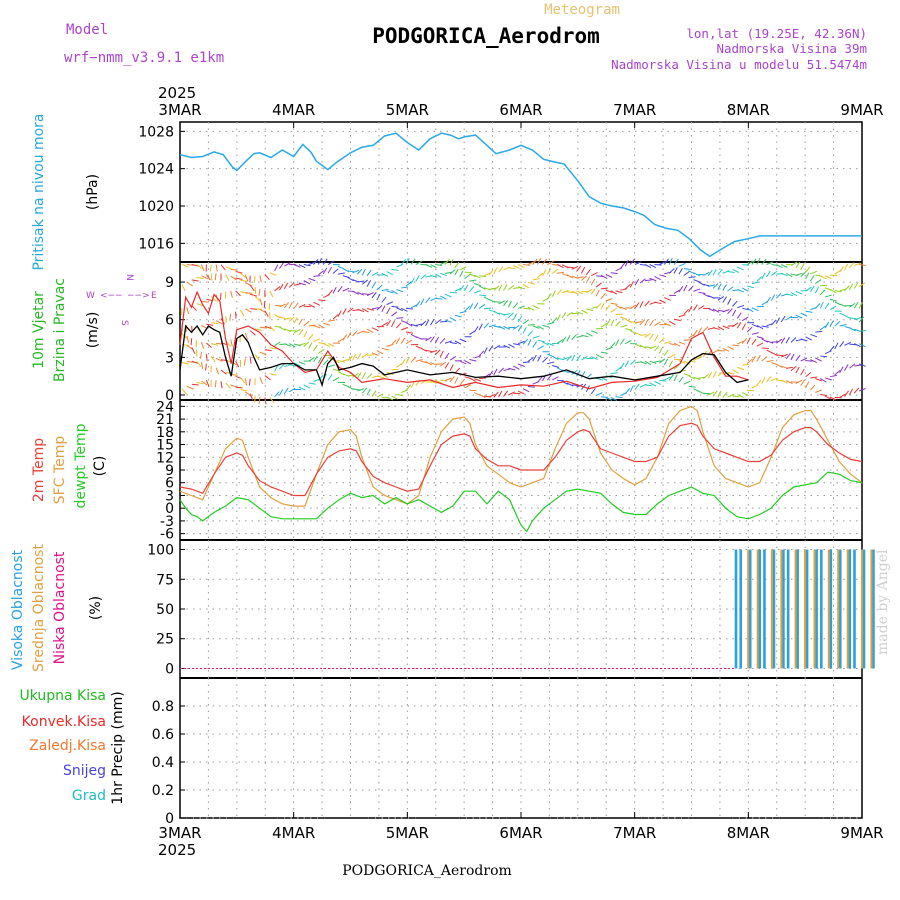 The height and width of the screenshot is (900, 900). Describe the element at coordinates (156, 170) in the screenshot. I see `y-tick-label: 1024` at that location.